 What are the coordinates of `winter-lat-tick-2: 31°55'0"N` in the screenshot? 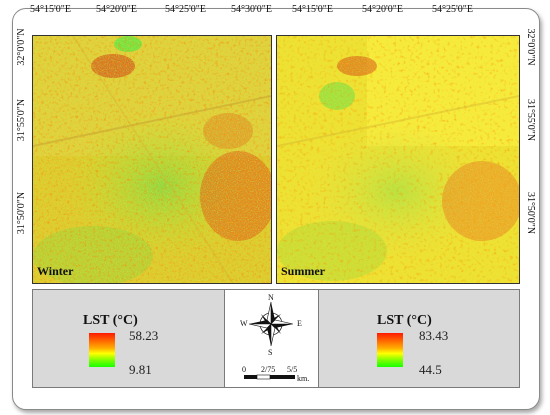 It's located at (21, 120).